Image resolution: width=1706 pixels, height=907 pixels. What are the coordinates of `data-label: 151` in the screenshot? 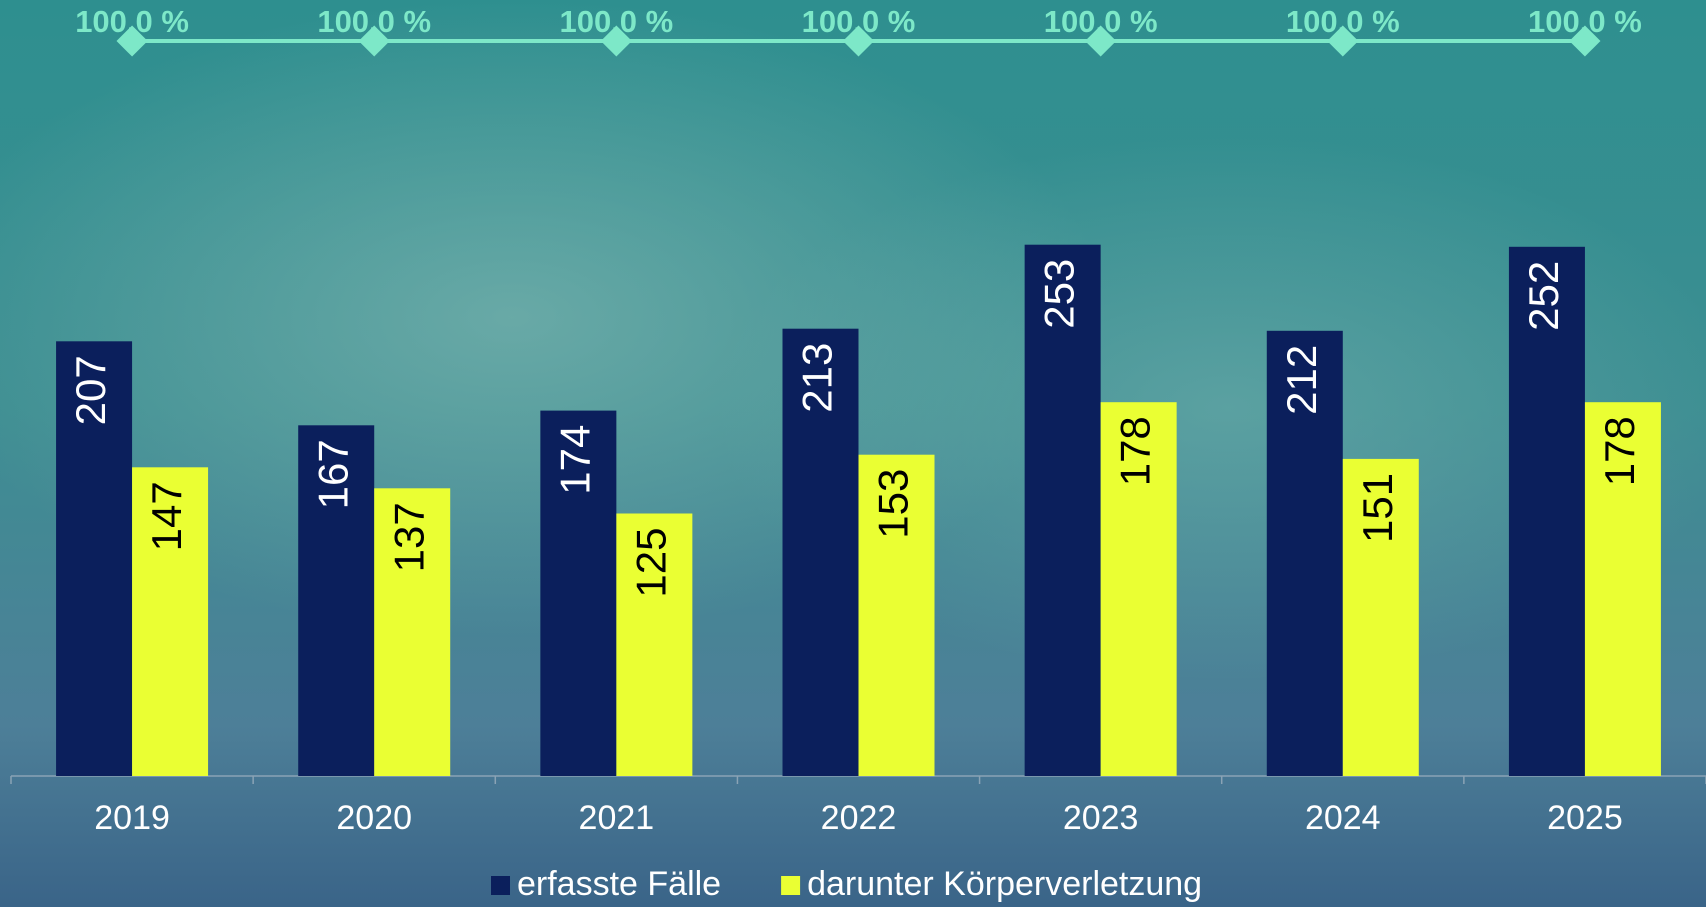 It's located at (1377, 508).